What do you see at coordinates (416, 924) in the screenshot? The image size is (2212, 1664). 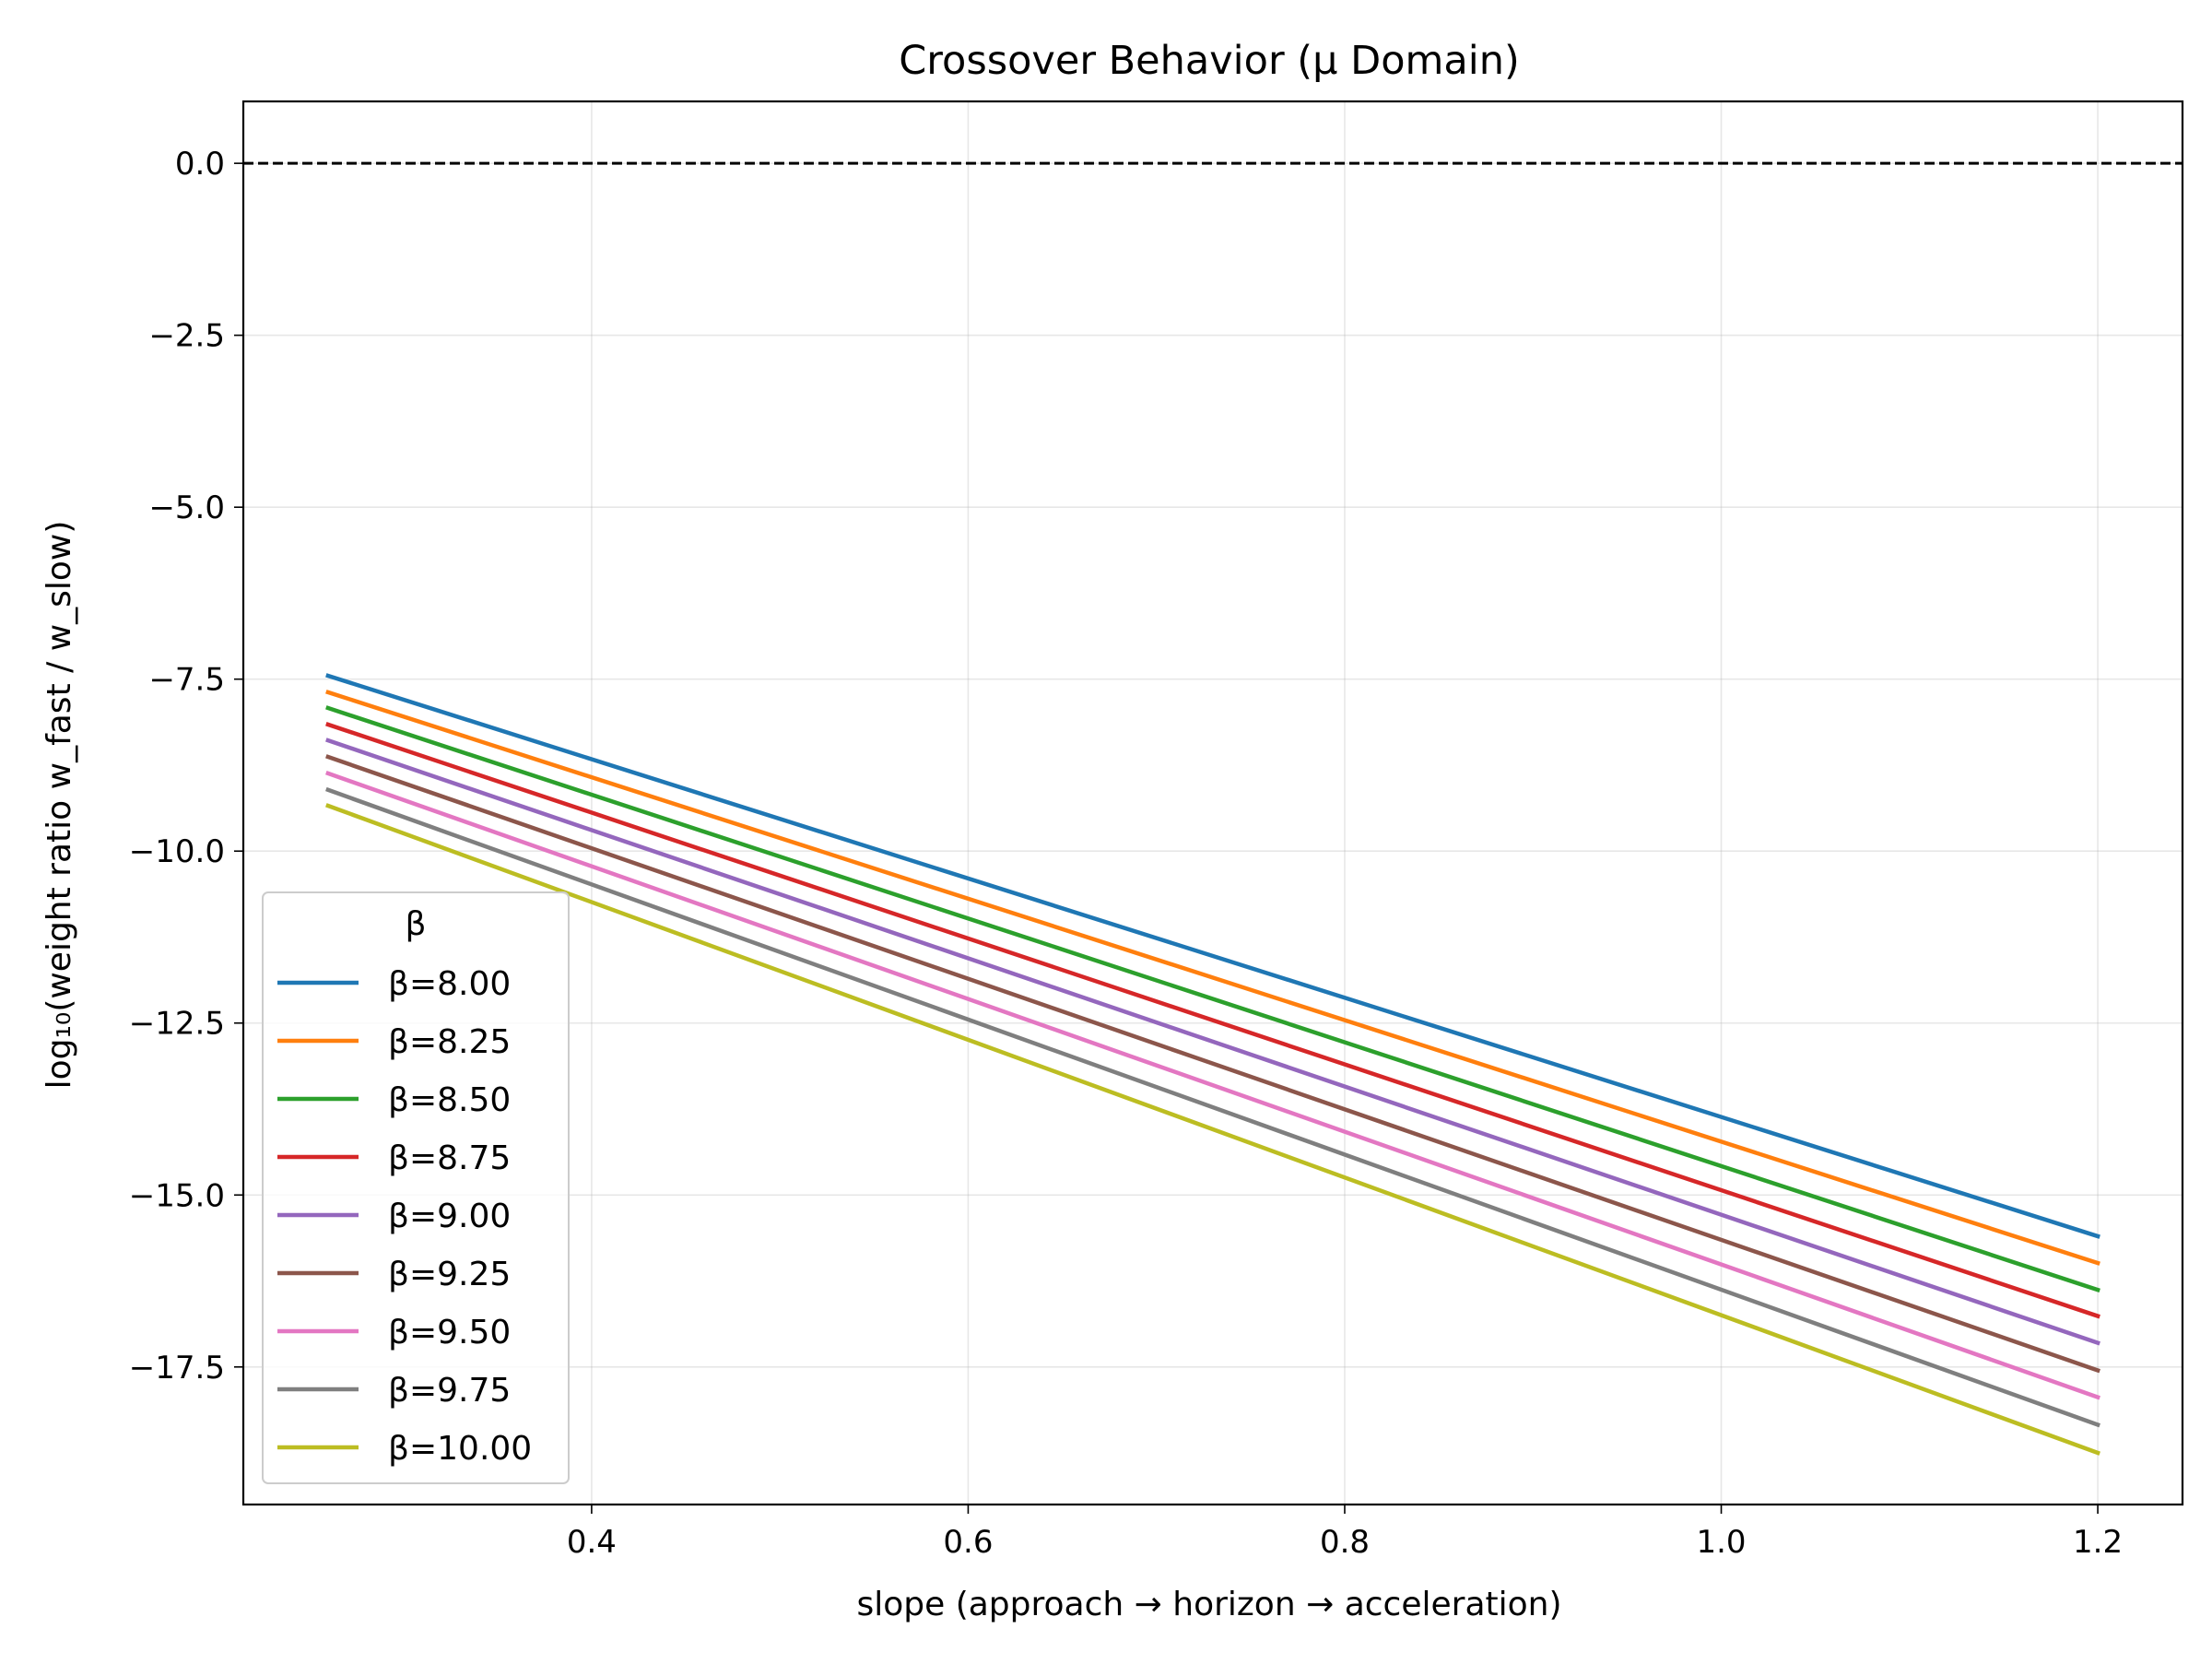 I see `legend-title: β` at bounding box center [416, 924].